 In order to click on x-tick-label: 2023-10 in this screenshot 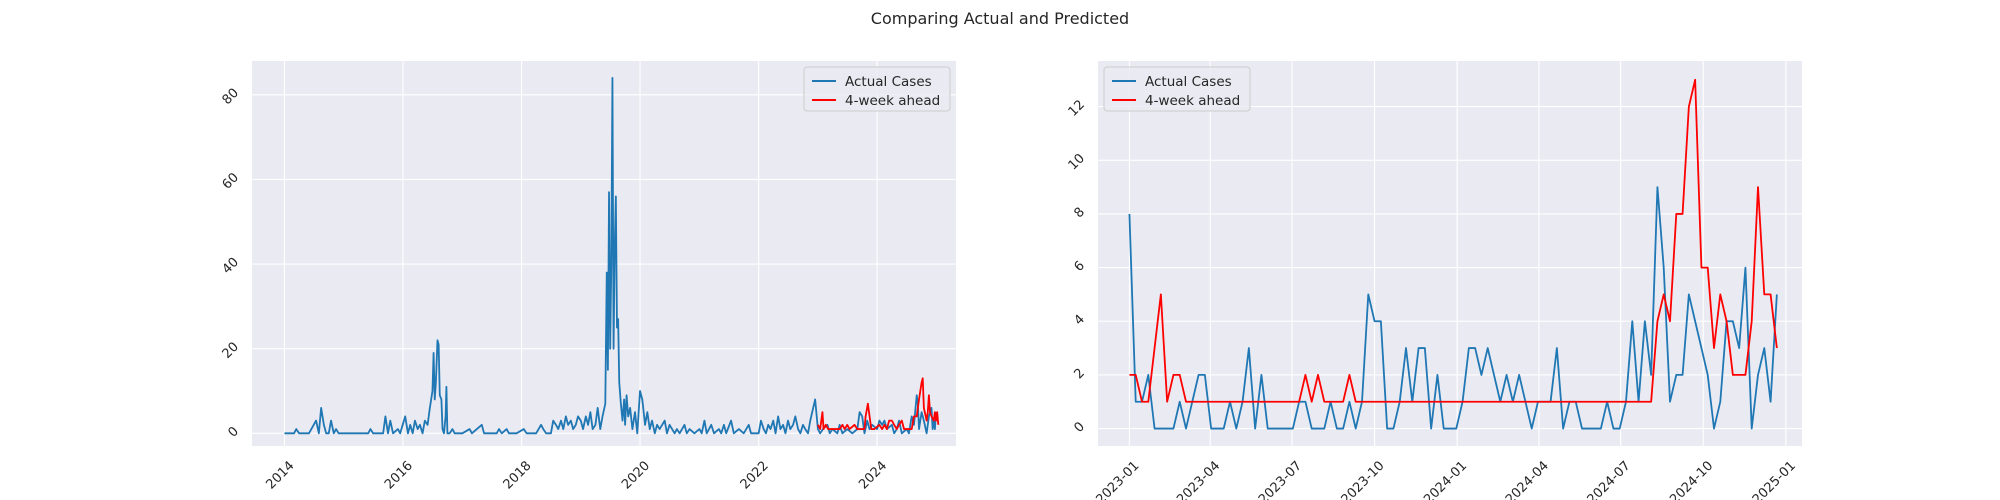, I will do `click(1363, 479)`.